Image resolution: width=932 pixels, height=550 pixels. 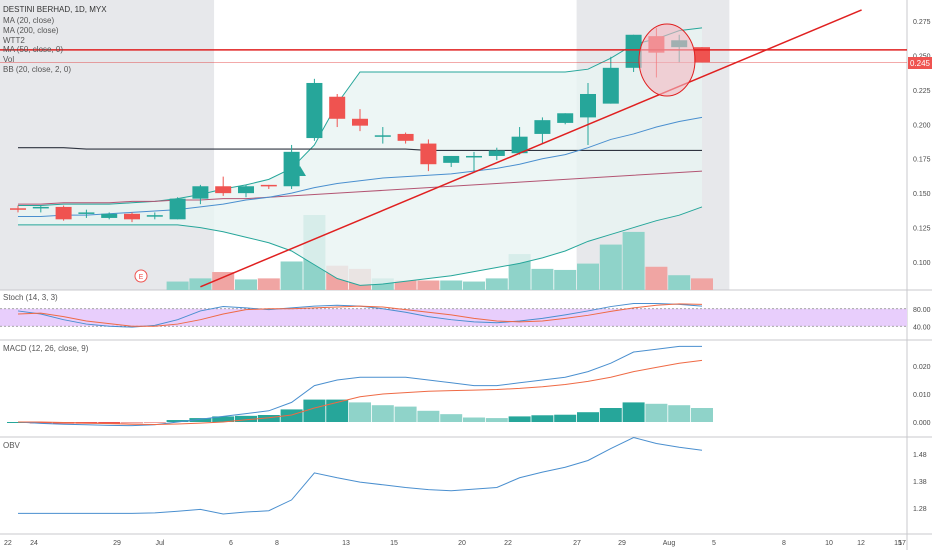 What do you see at coordinates (714, 543) in the screenshot?
I see `x-tick-13: 5` at bounding box center [714, 543].